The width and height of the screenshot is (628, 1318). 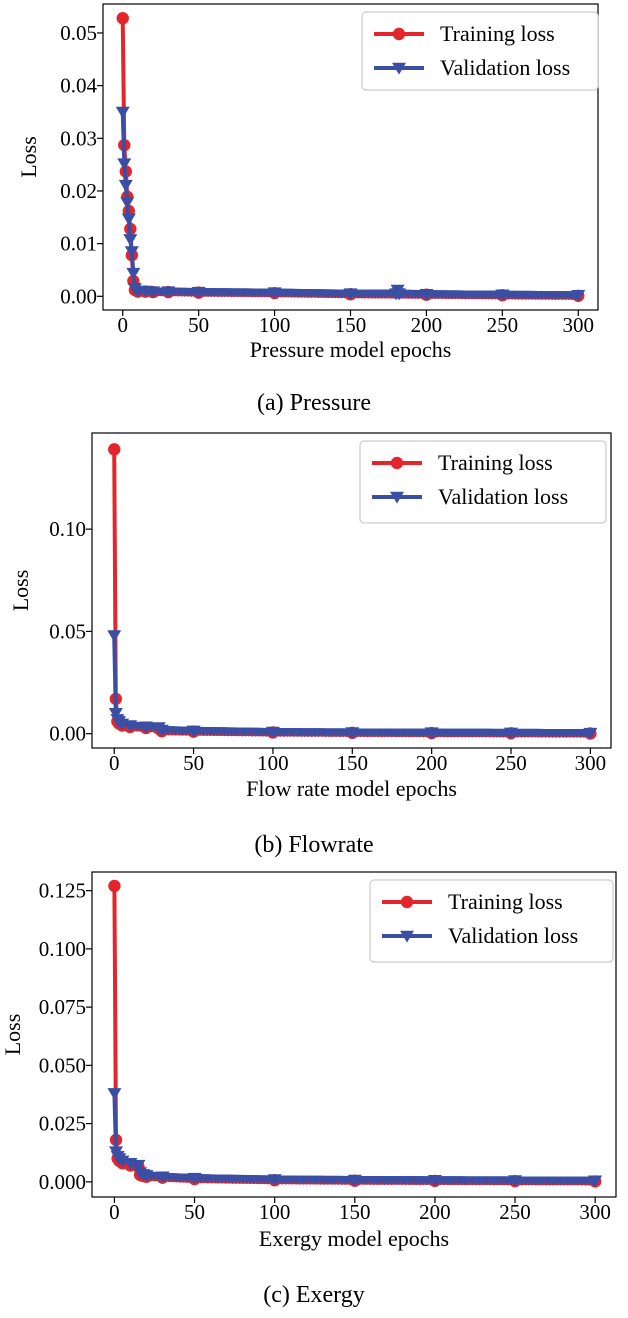 What do you see at coordinates (62, 1182) in the screenshot?
I see `y-tick-label: 0.000` at bounding box center [62, 1182].